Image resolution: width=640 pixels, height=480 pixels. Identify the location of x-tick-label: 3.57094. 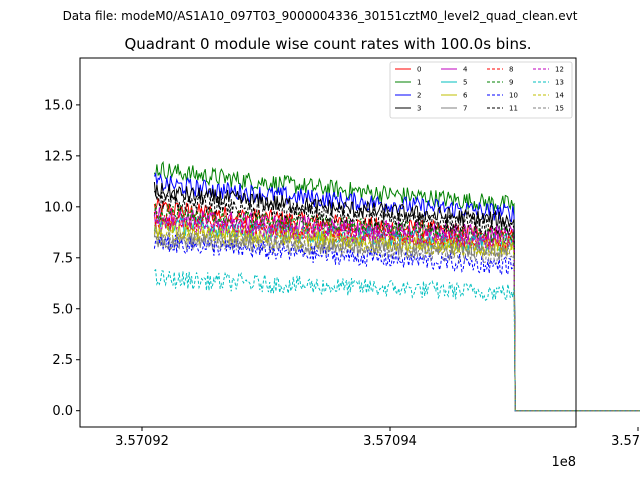
(390, 441).